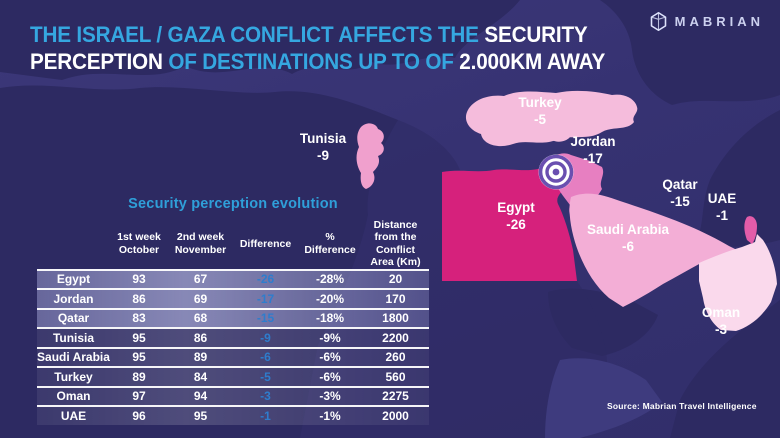  I want to click on cell-country: Oman, so click(73, 396).